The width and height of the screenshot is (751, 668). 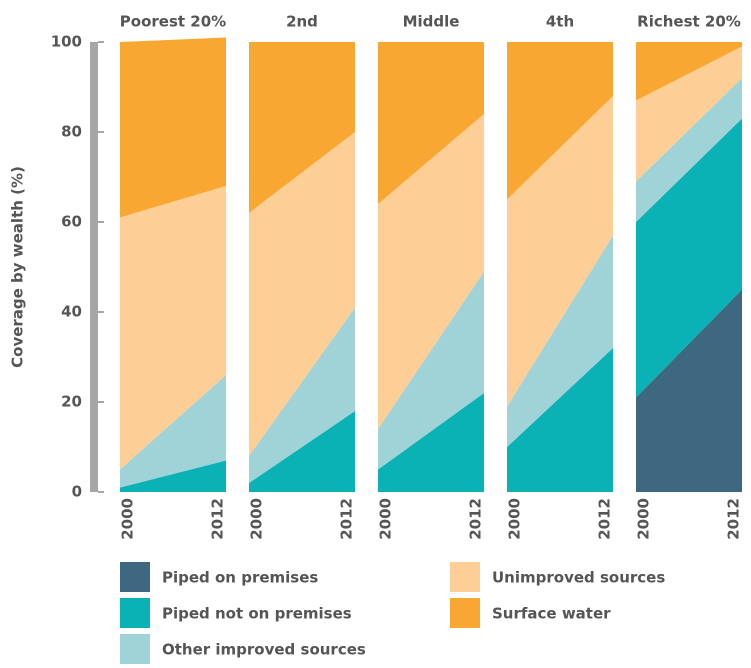 What do you see at coordinates (18, 267) in the screenshot?
I see `y-axis-label: Coverage by wealth (%)` at bounding box center [18, 267].